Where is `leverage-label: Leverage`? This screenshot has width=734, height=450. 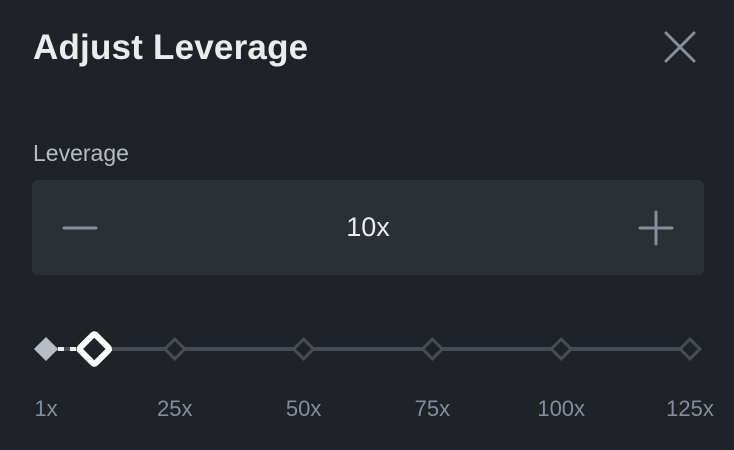
leverage-label: Leverage is located at coordinates (81, 153).